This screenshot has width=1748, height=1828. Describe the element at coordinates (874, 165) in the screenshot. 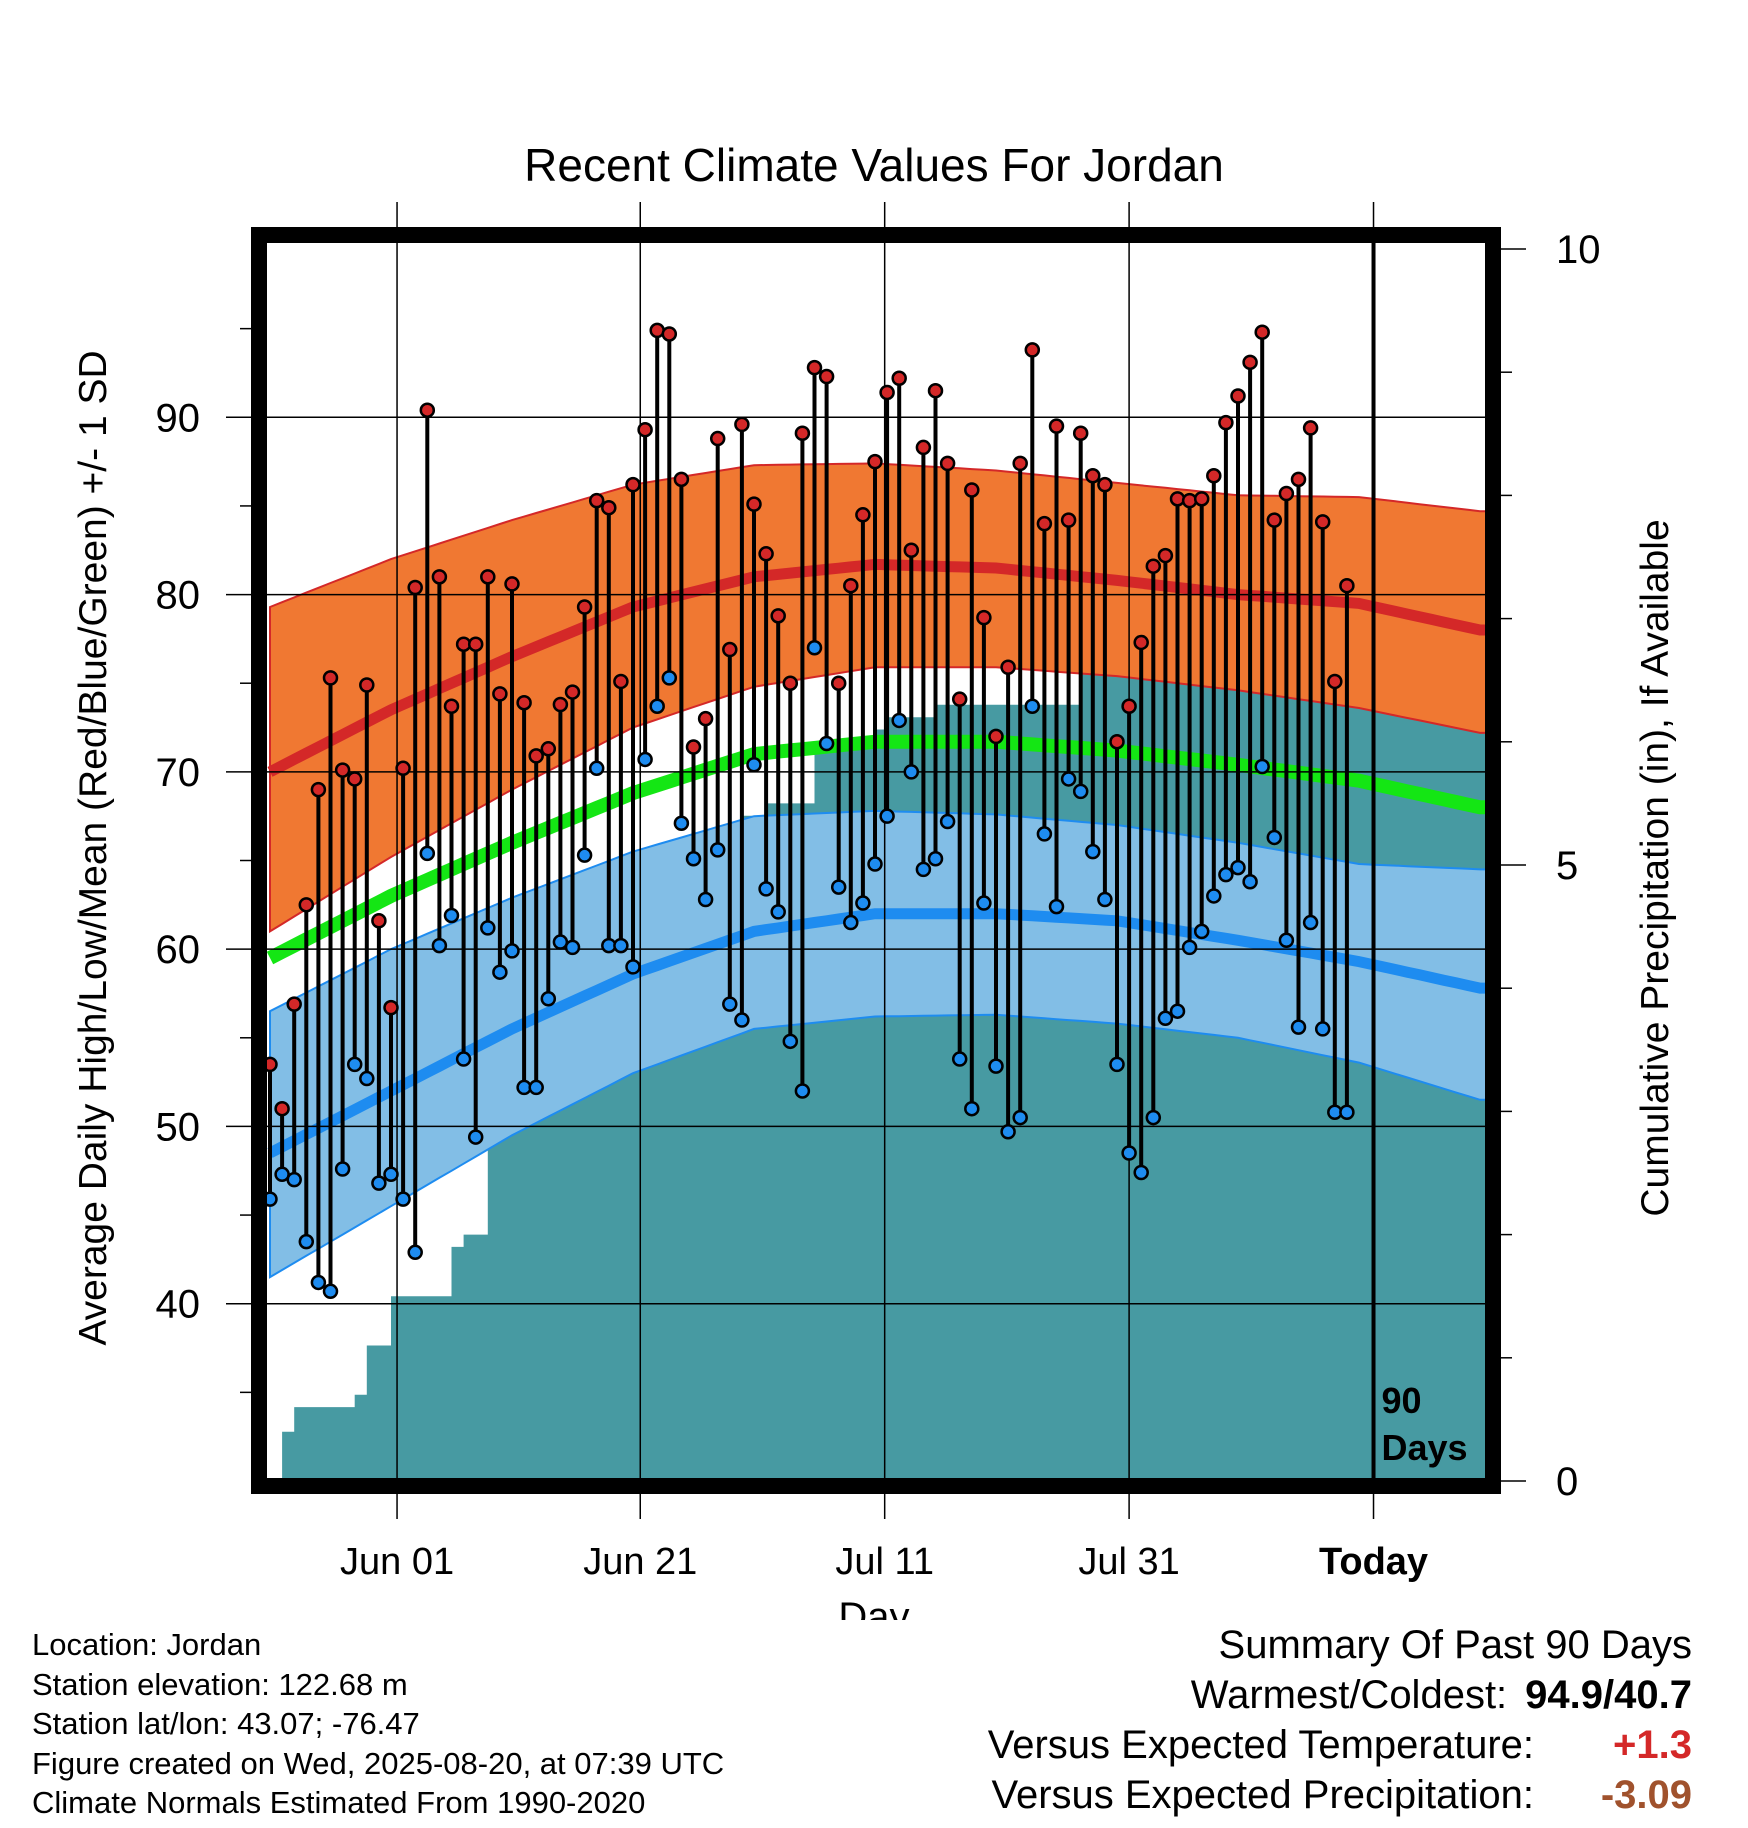

I see `chart-title: Recent Climate Values For Jordan` at that location.